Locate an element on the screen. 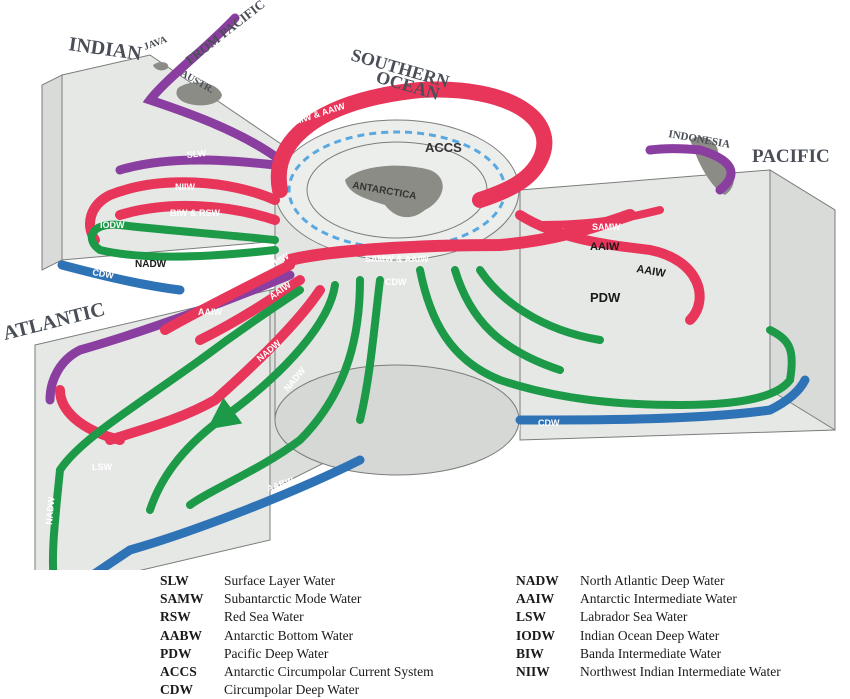 This screenshot has height=699, width=850. java-label: JAVA is located at coordinates (155, 43).